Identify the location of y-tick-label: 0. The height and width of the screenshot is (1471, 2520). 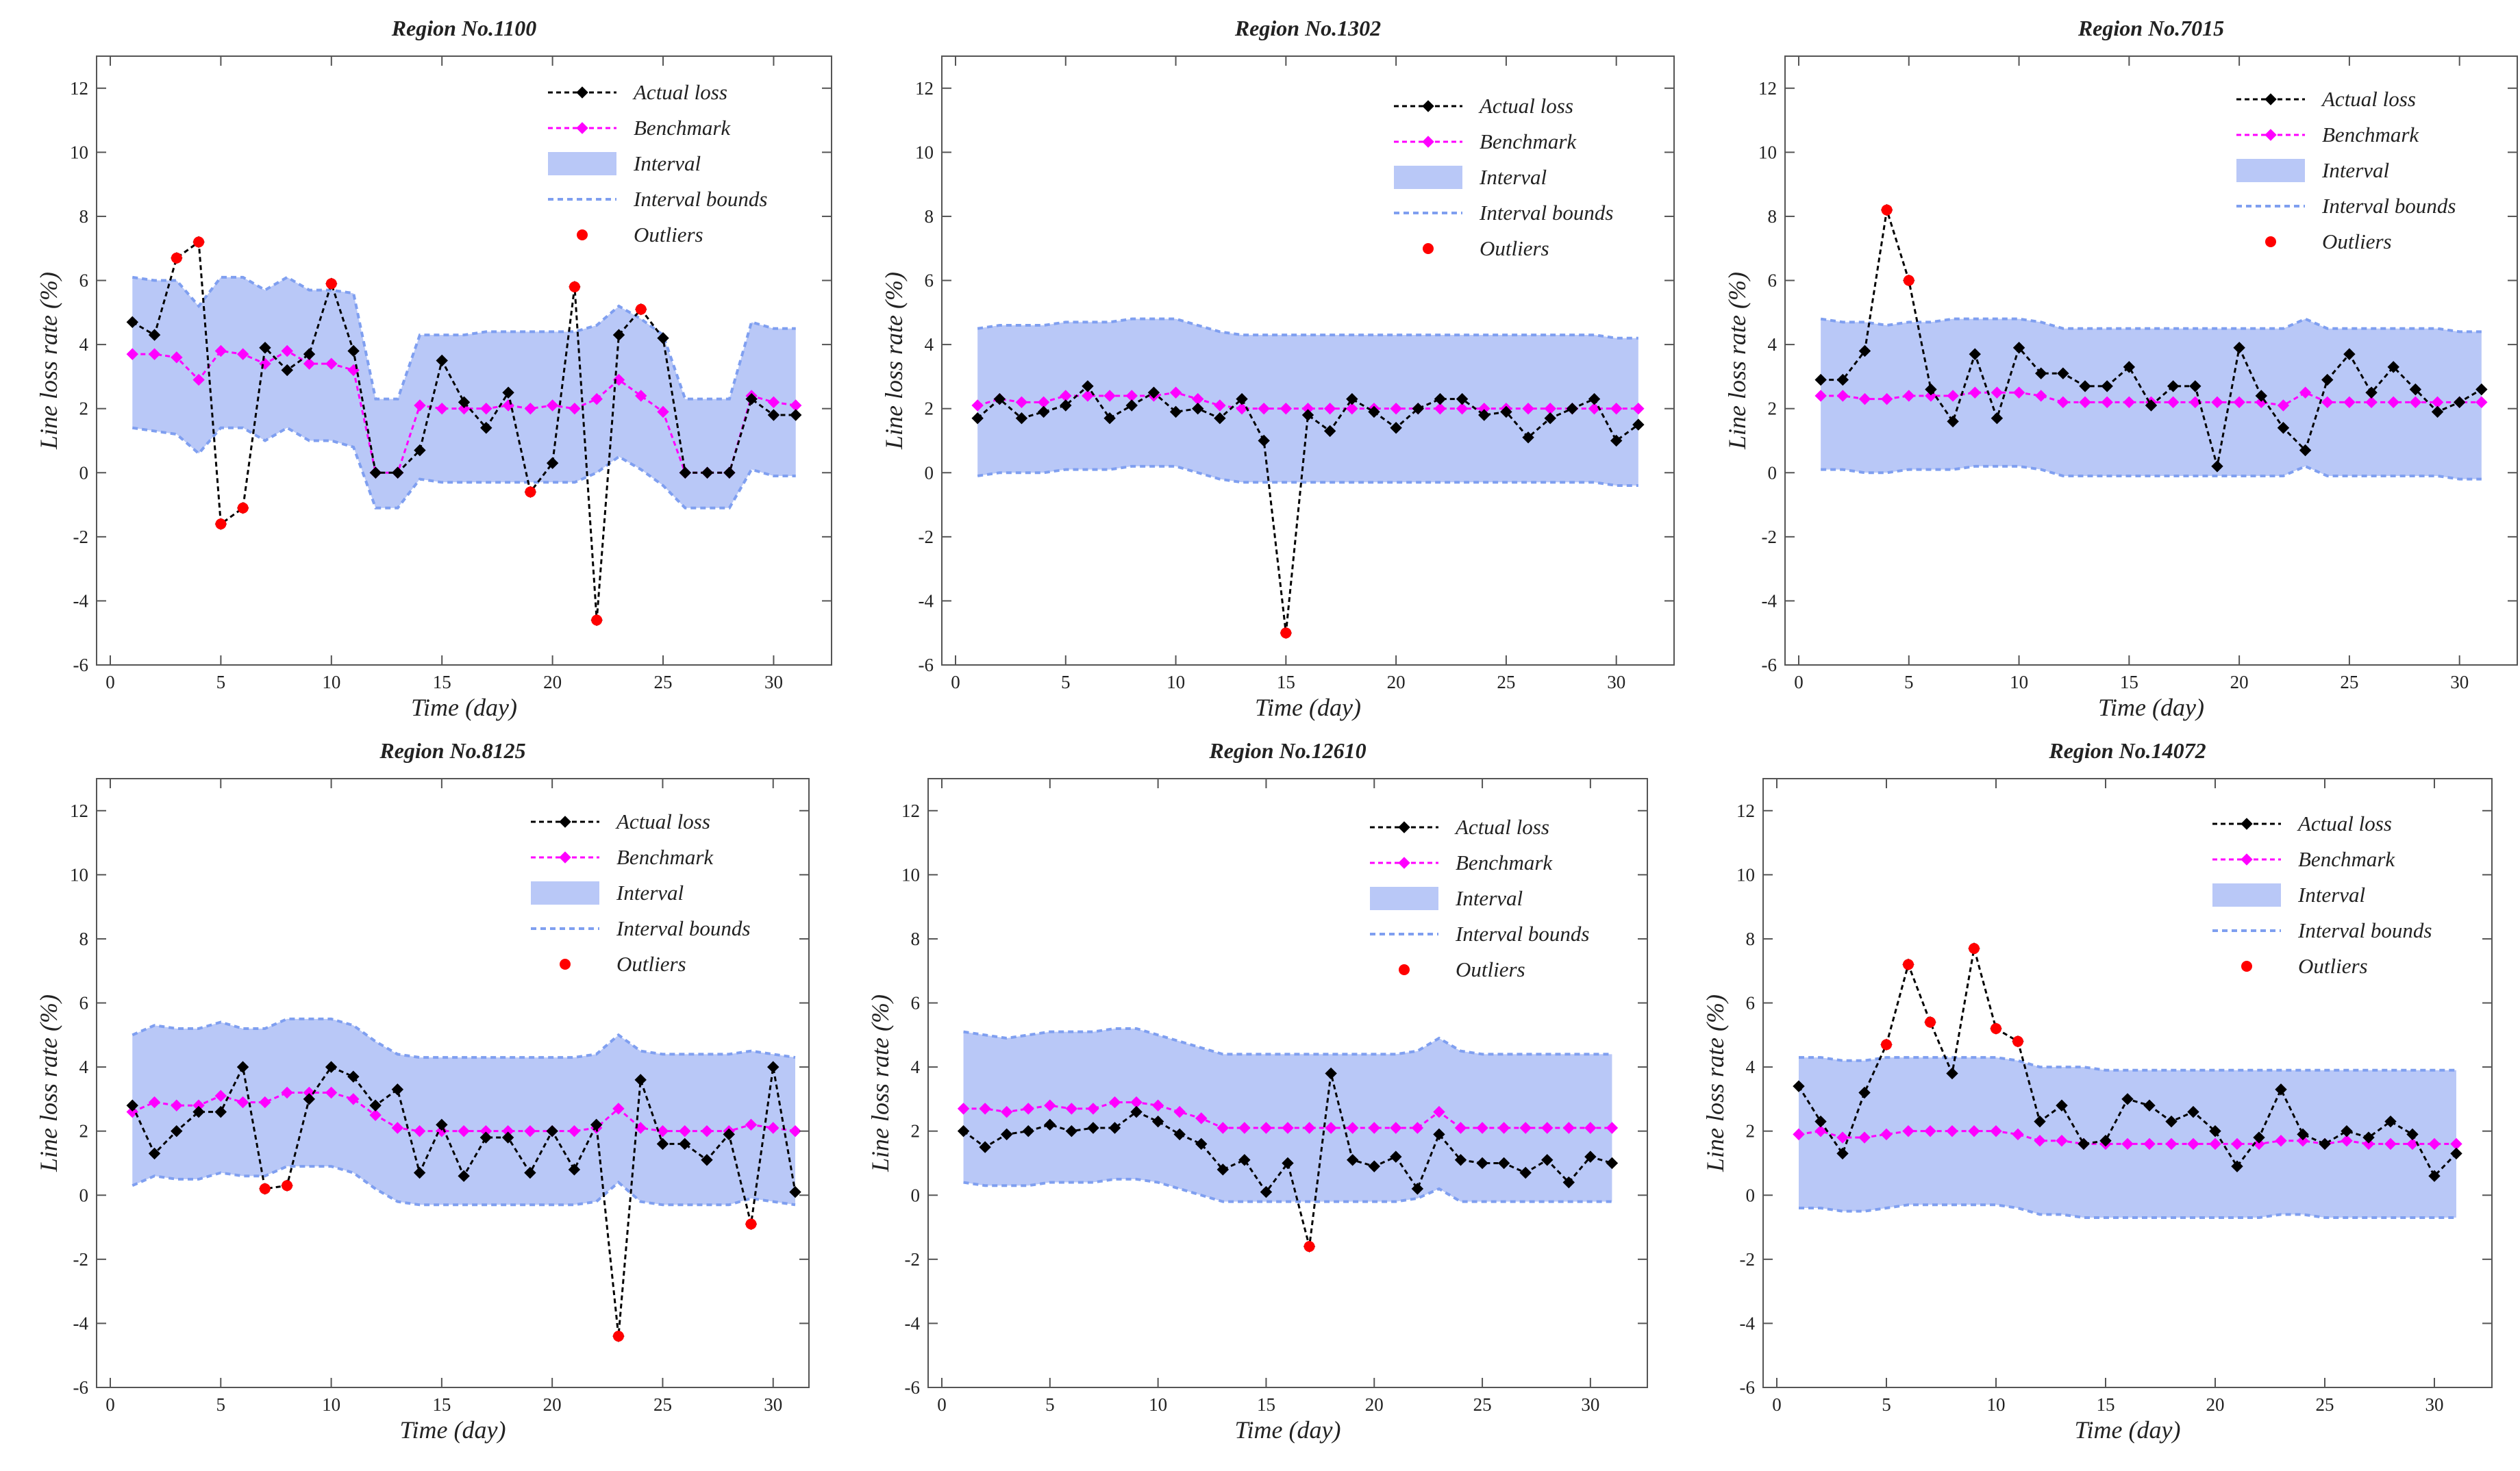
(1772, 472).